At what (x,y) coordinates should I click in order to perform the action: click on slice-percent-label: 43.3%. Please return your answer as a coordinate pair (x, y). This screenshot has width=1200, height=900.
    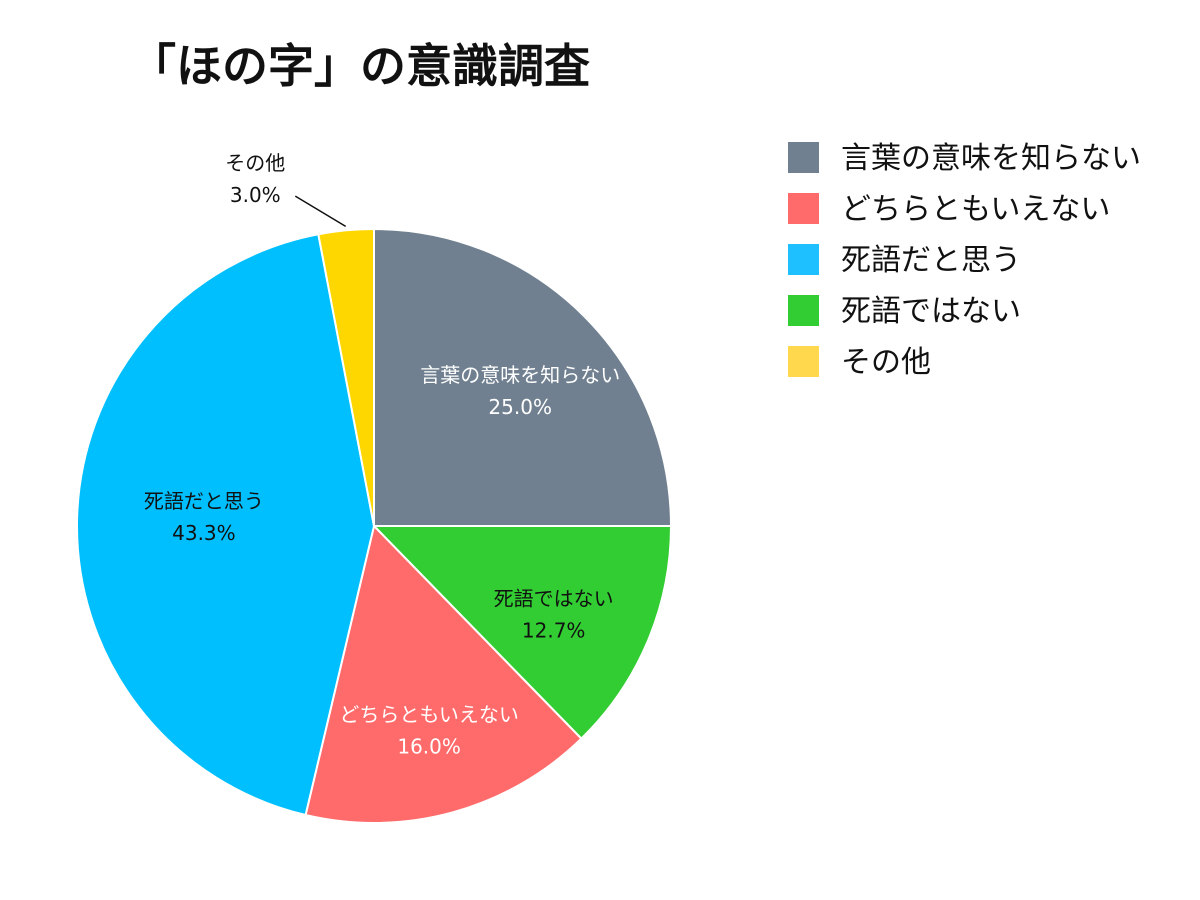
    Looking at the image, I should click on (204, 533).